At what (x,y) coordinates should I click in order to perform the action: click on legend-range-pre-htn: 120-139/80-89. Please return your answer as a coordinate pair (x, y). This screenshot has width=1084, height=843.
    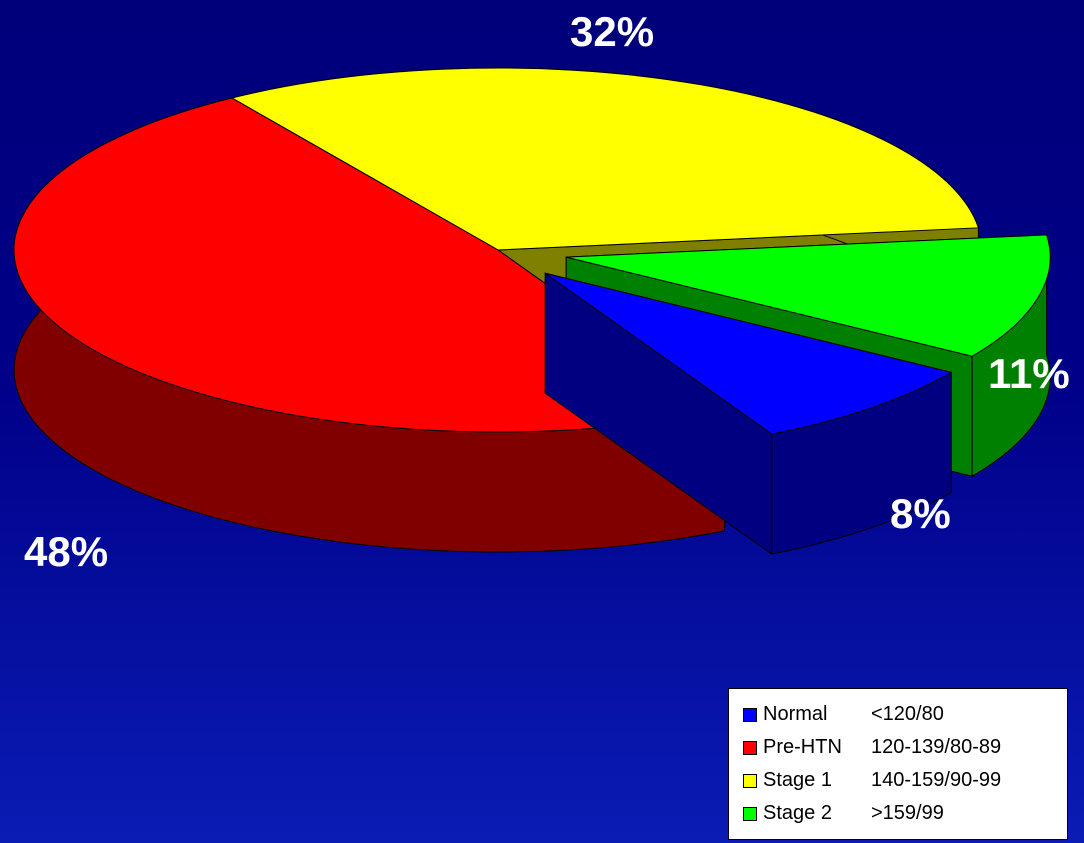
    Looking at the image, I should click on (936, 747).